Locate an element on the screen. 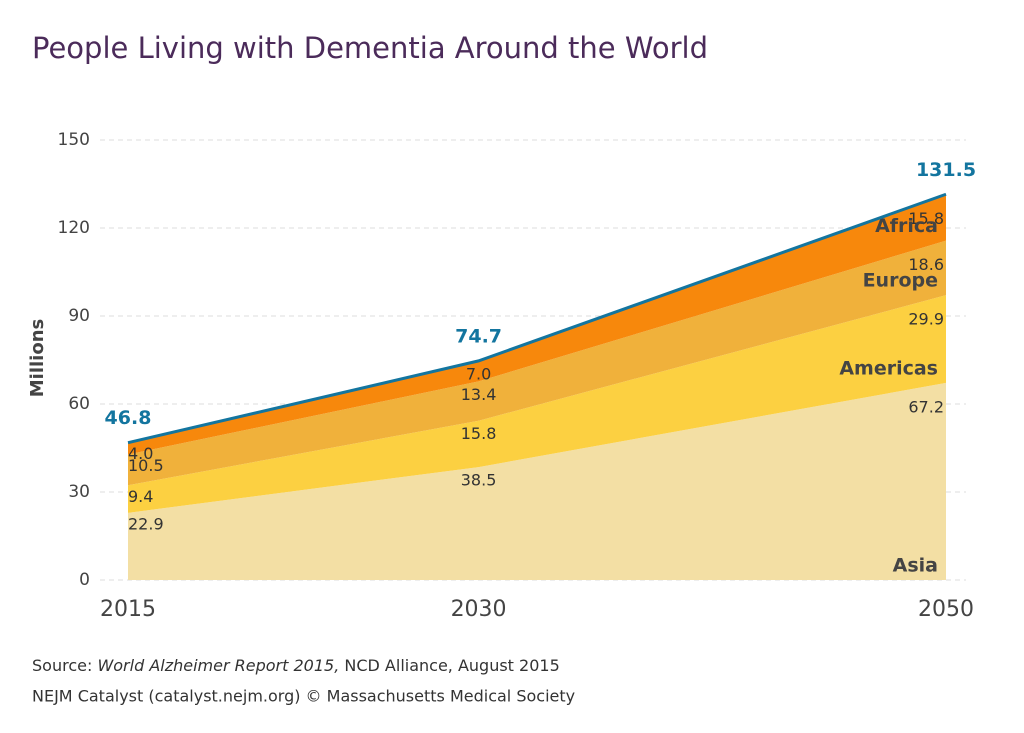 This screenshot has width=1024, height=733. source-title: World Alzheimer Report 2015, is located at coordinates (218, 665).